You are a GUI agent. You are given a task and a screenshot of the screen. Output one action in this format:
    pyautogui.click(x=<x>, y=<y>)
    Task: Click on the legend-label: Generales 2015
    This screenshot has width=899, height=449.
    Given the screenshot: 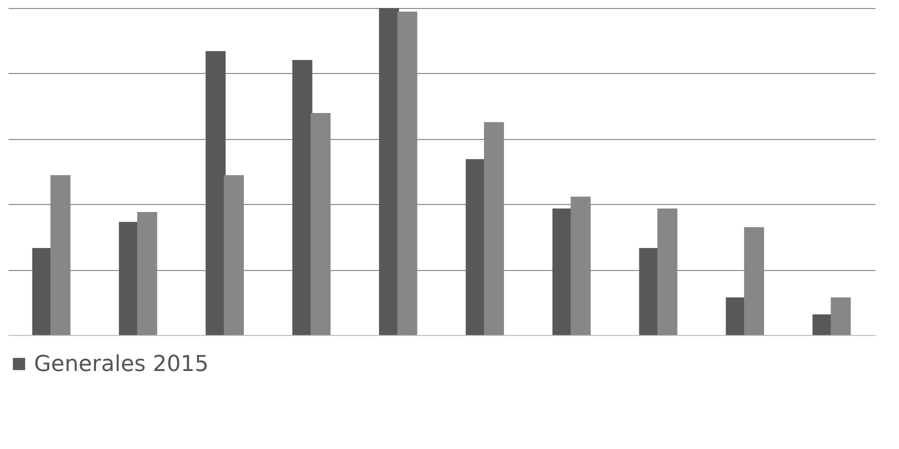 What is the action you would take?
    pyautogui.click(x=121, y=364)
    